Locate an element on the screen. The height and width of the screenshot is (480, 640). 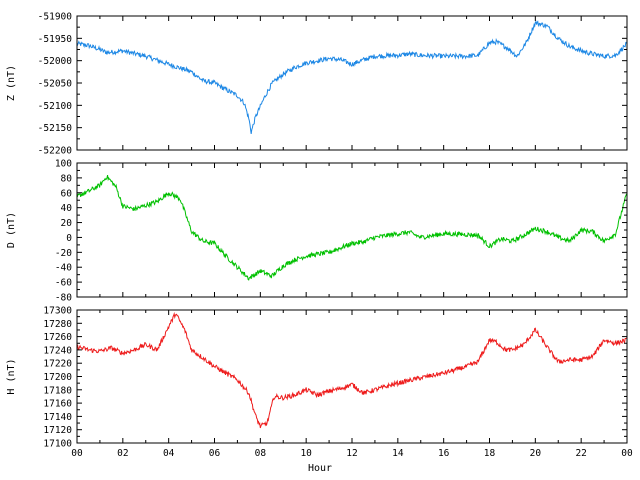
y-tick-label: 17220 is located at coordinates (57, 364).